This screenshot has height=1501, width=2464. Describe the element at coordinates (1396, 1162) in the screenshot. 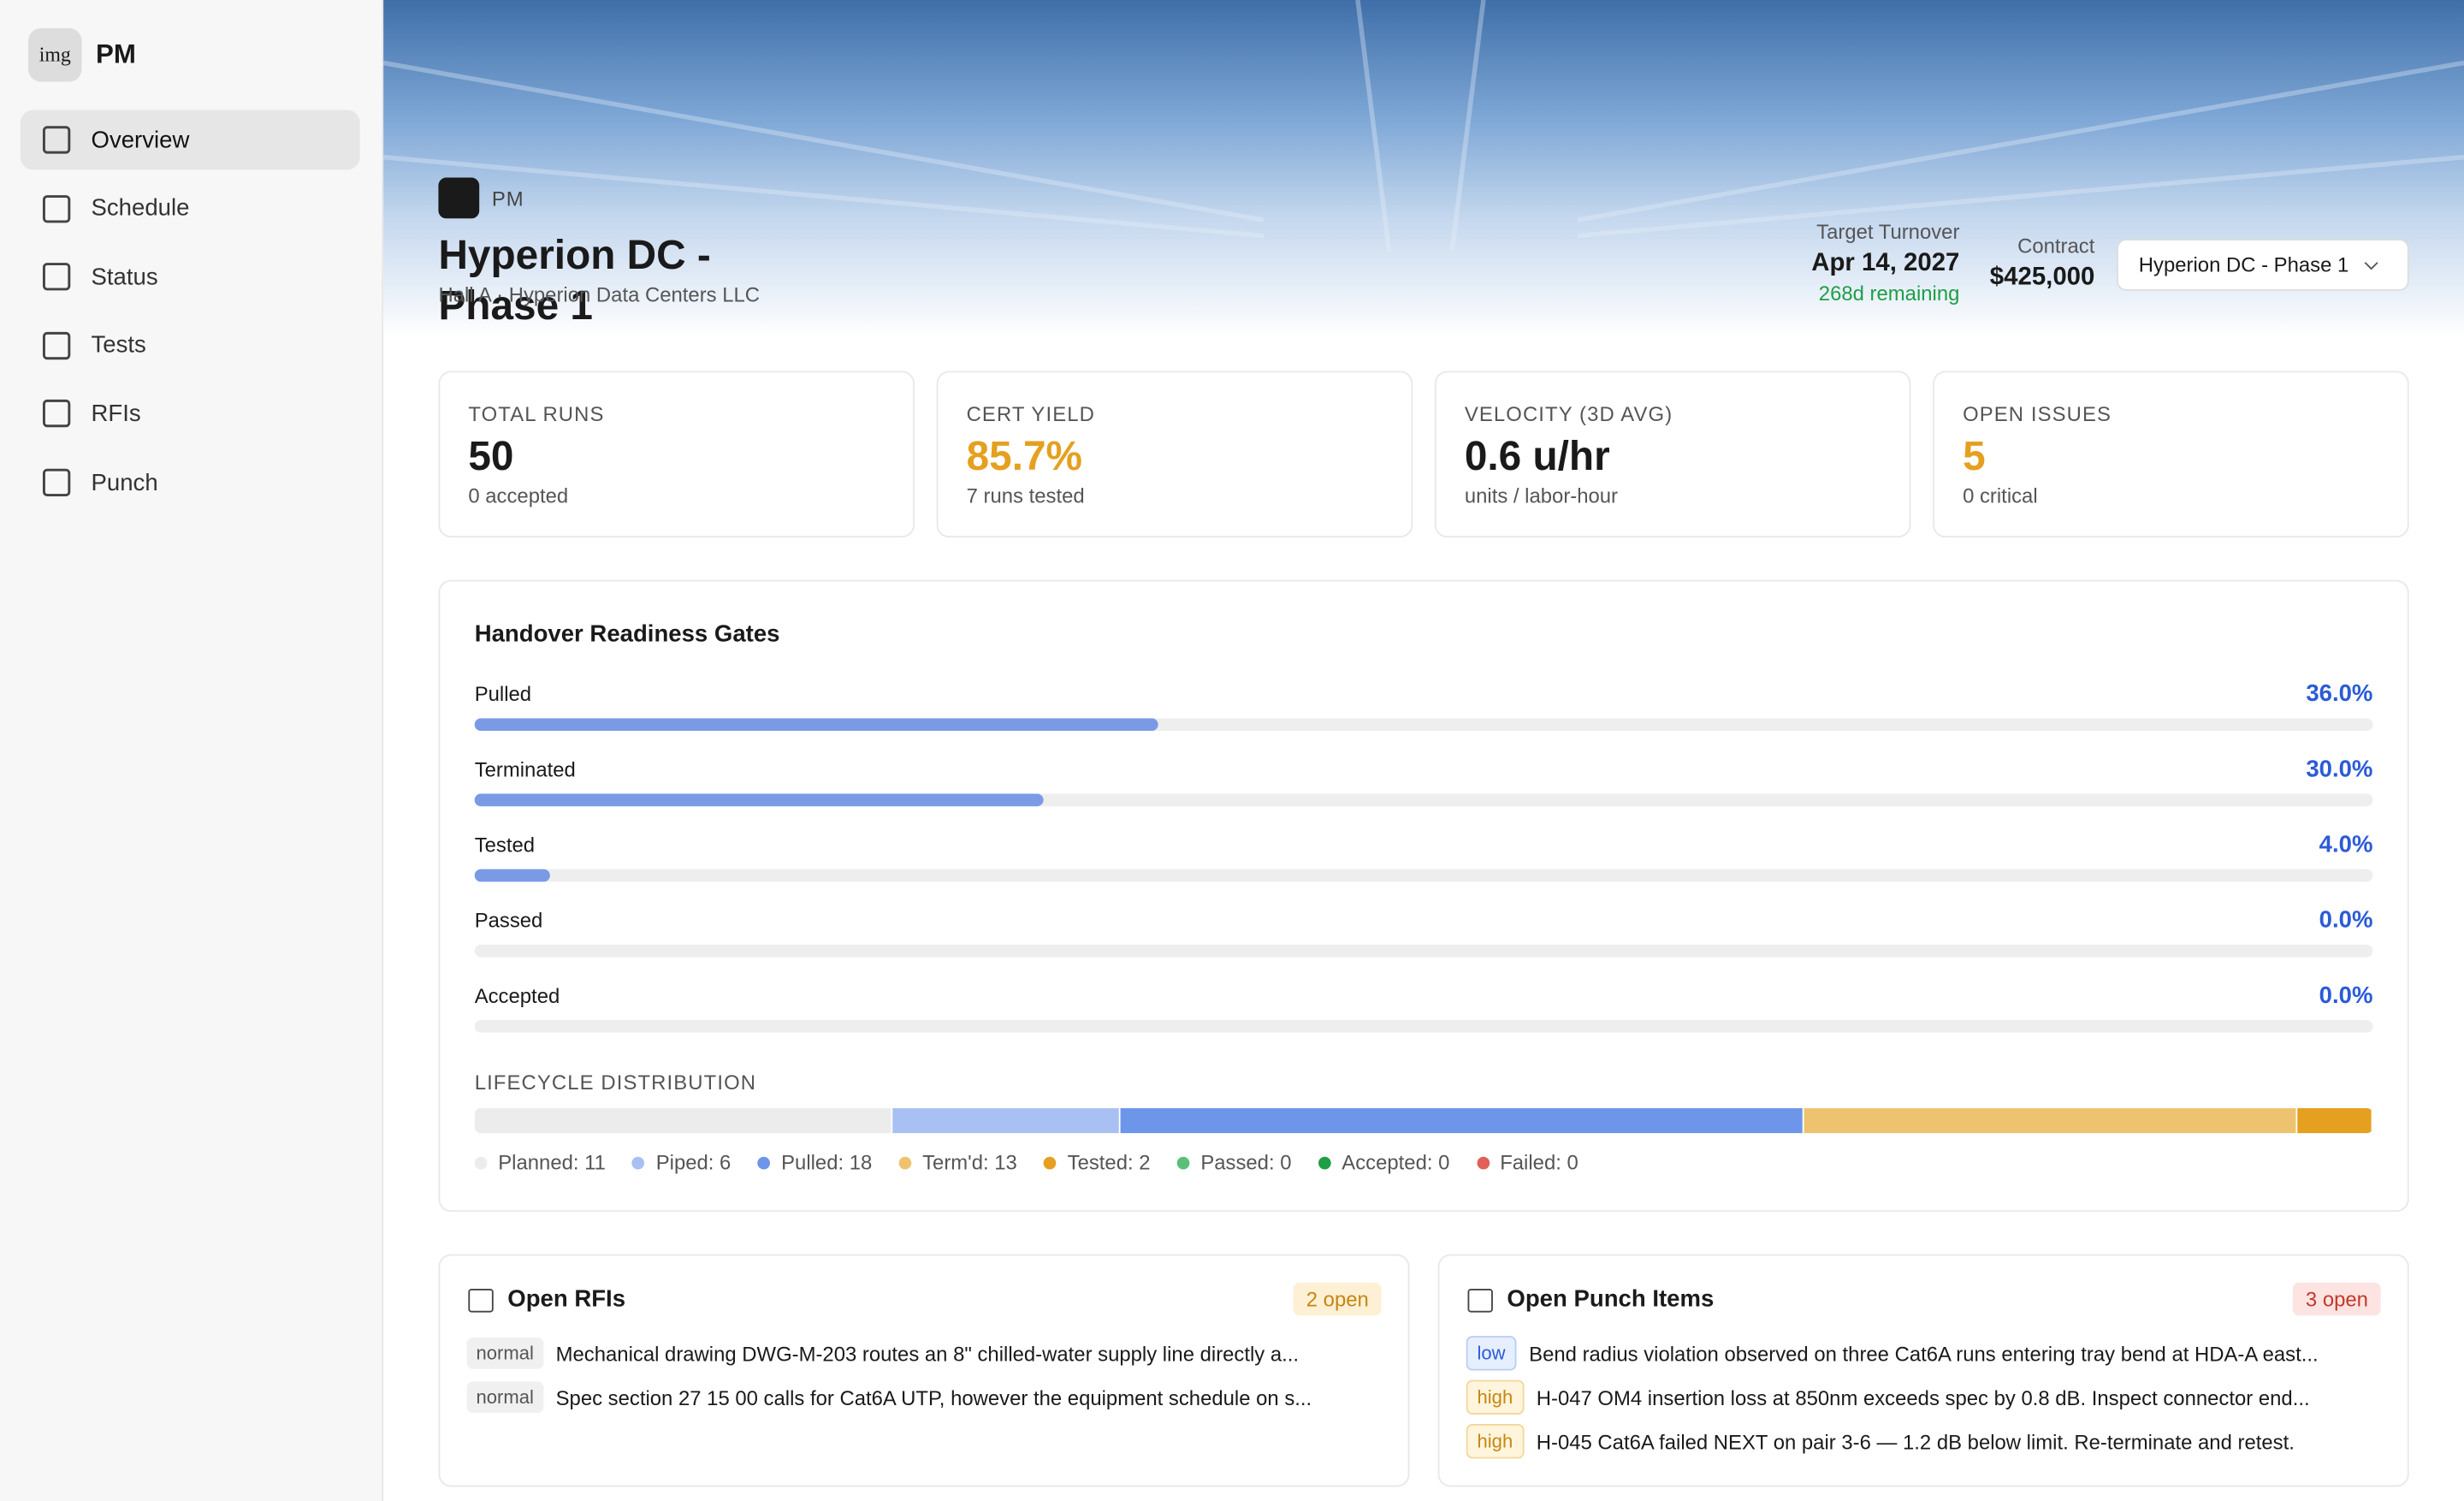

I see `legend-label: Accepted: 0` at that location.